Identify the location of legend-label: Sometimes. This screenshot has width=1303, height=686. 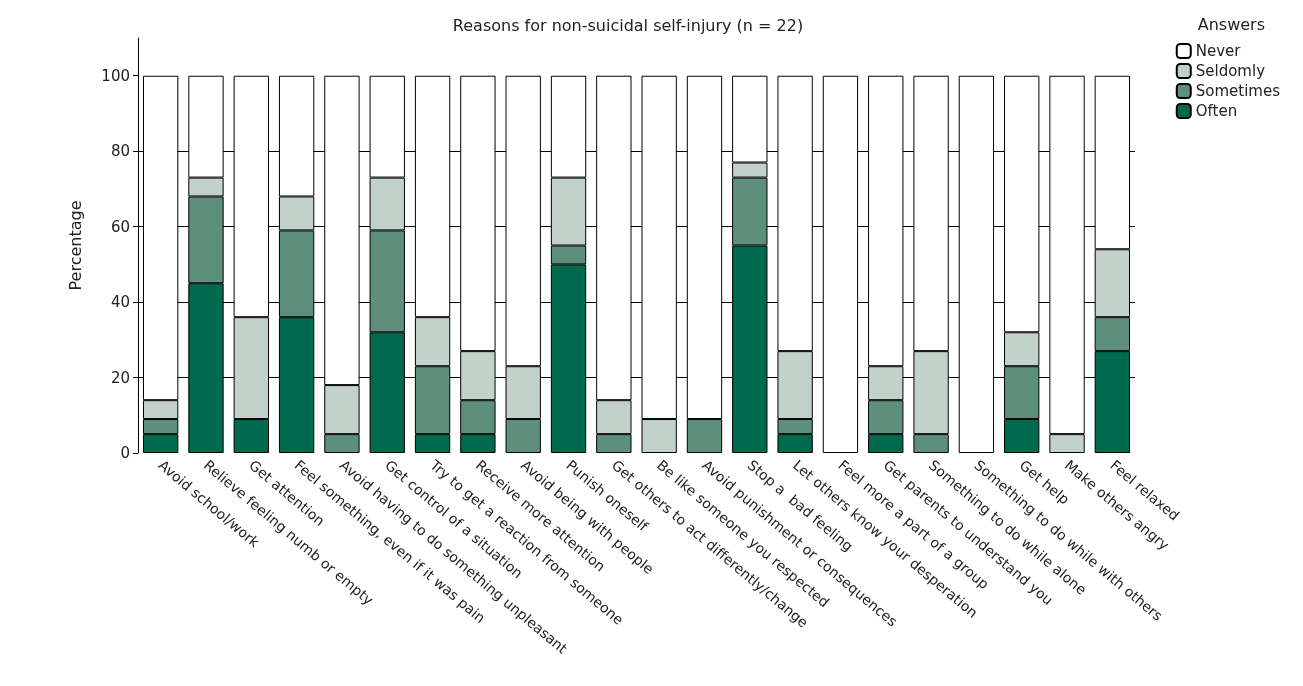
(1238, 91).